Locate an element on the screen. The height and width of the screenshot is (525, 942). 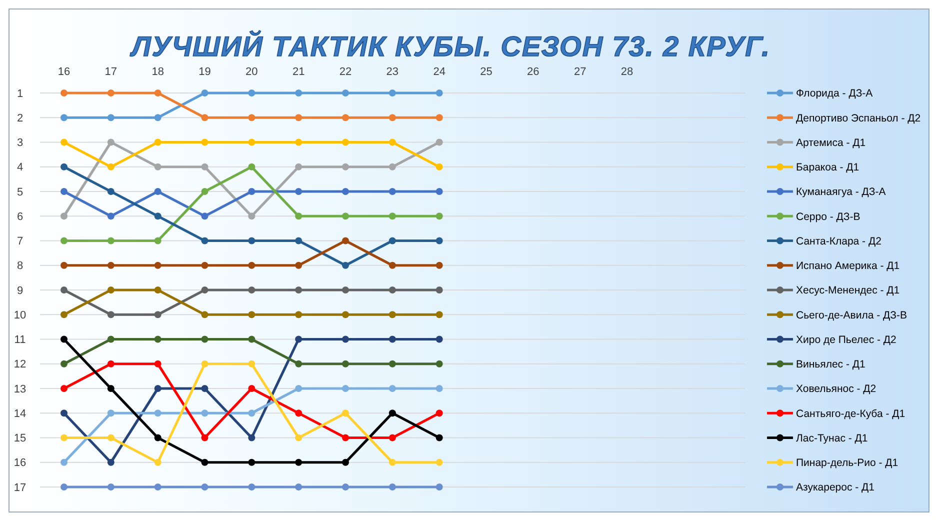
chart-title: ЛУЧШИЙ ТАКТИК КУБЫ. СЕЗОН 73. 2 КРУГ. is located at coordinates (450, 46).